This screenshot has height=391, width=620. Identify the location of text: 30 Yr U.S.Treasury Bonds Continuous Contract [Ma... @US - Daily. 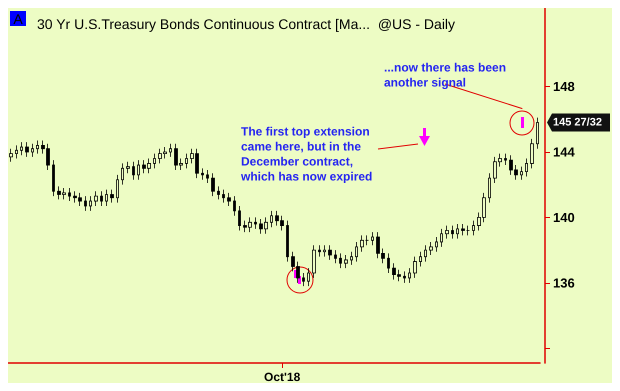
(246, 24).